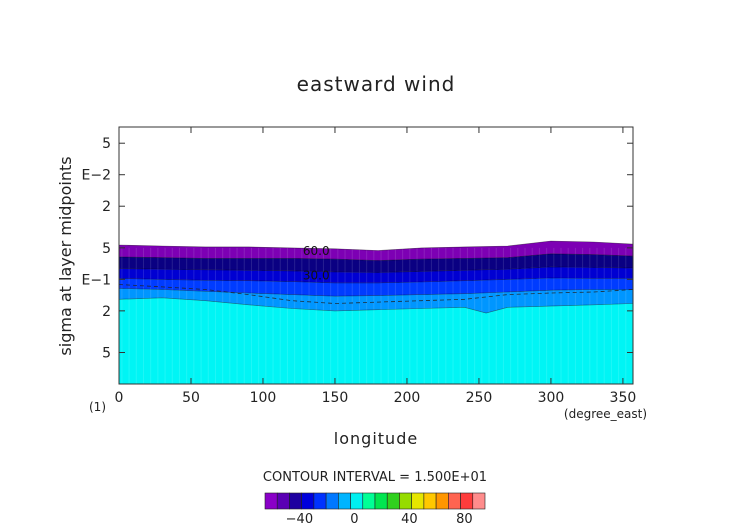 This screenshot has width=752, height=532. What do you see at coordinates (623, 398) in the screenshot?
I see `x-tick-label: 350` at bounding box center [623, 398].